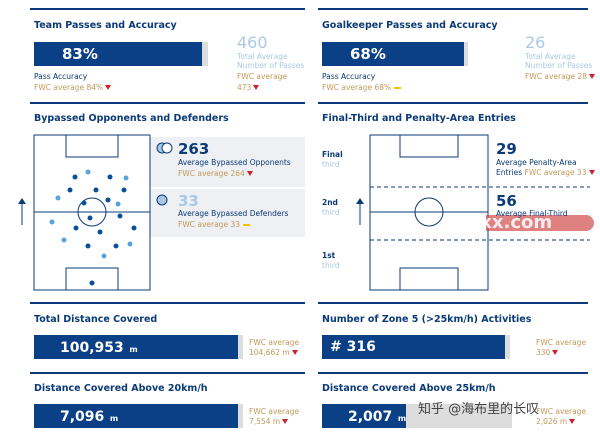 The width and height of the screenshot is (600, 433). I want to click on fwc: 473, so click(248, 87).